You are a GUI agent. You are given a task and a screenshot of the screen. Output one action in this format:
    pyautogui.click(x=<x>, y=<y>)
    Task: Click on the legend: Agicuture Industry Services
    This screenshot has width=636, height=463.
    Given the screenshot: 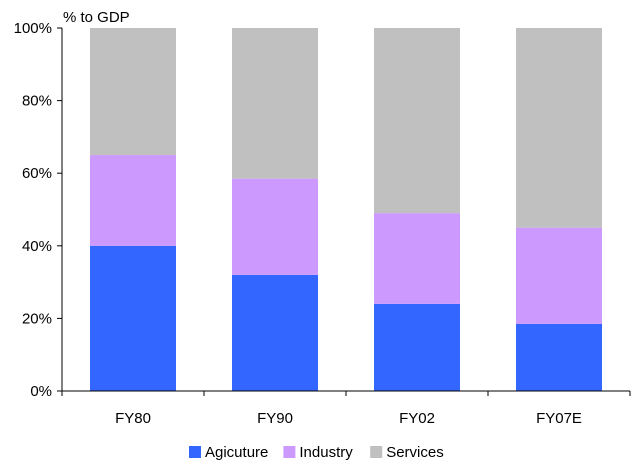 What is the action you would take?
    pyautogui.click(x=316, y=452)
    